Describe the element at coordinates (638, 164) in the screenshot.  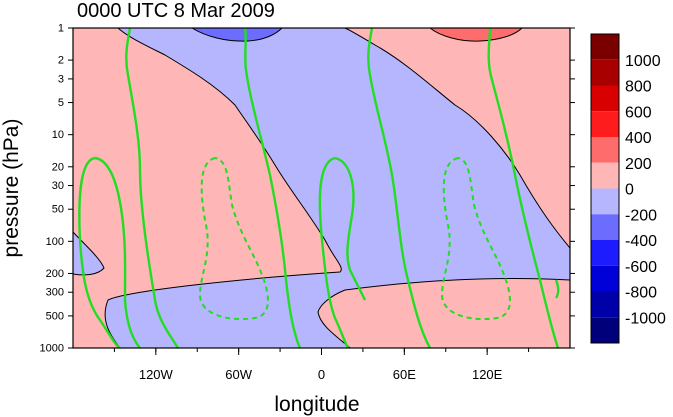
I see `colorbar-label: 200` at that location.